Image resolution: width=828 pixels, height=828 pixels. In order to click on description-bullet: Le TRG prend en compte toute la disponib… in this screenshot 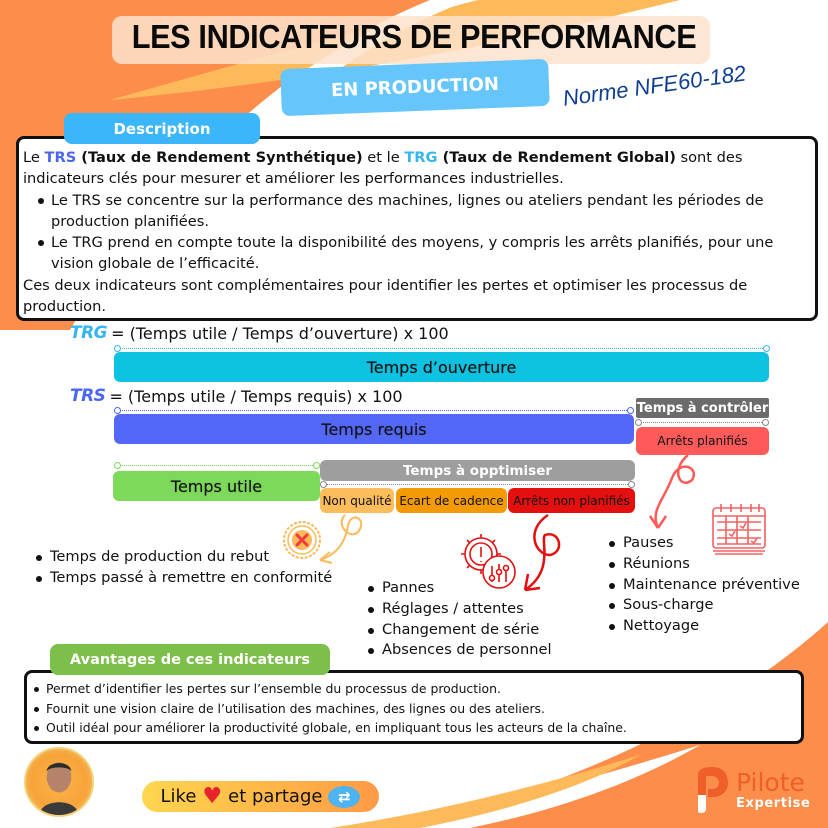, I will do `click(423, 253)`.